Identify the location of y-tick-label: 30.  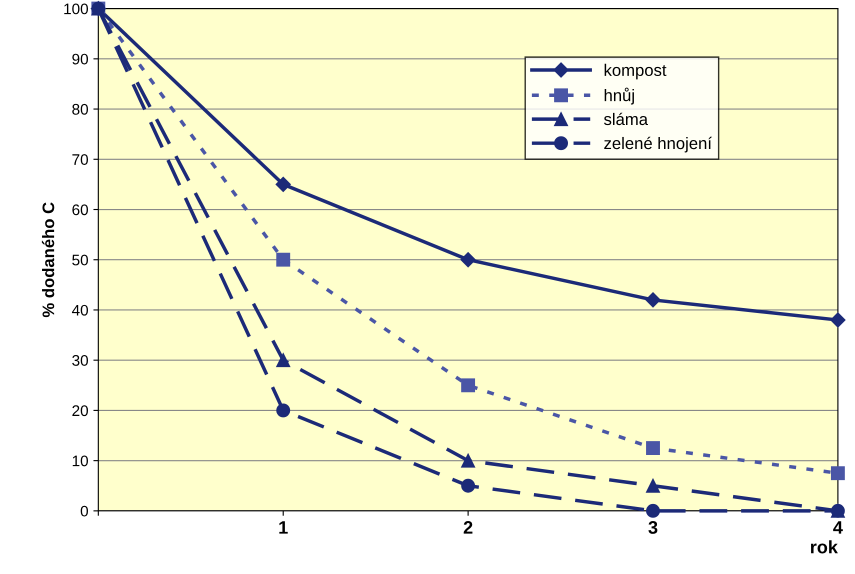
(80, 360).